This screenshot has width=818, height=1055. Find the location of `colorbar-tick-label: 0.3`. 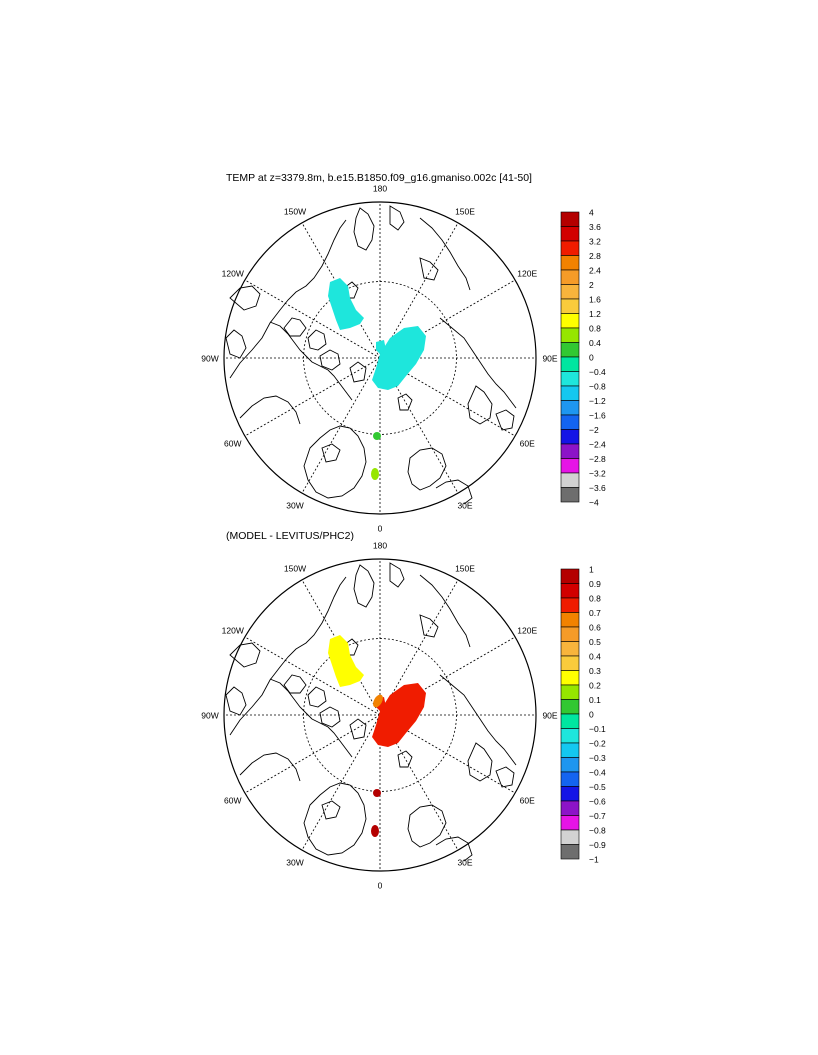

colorbar-tick-label: 0.3 is located at coordinates (595, 671).